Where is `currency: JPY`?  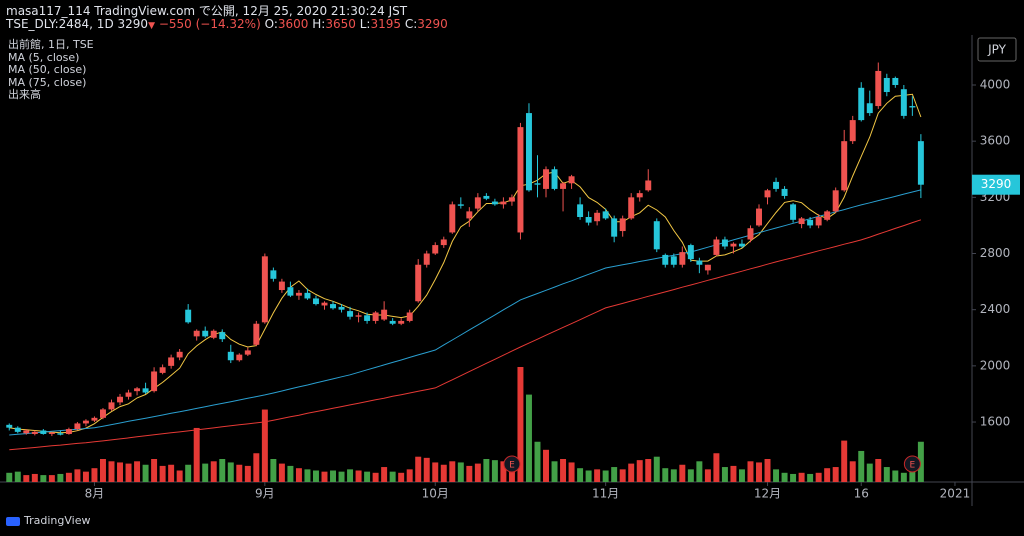 currency: JPY is located at coordinates (997, 50).